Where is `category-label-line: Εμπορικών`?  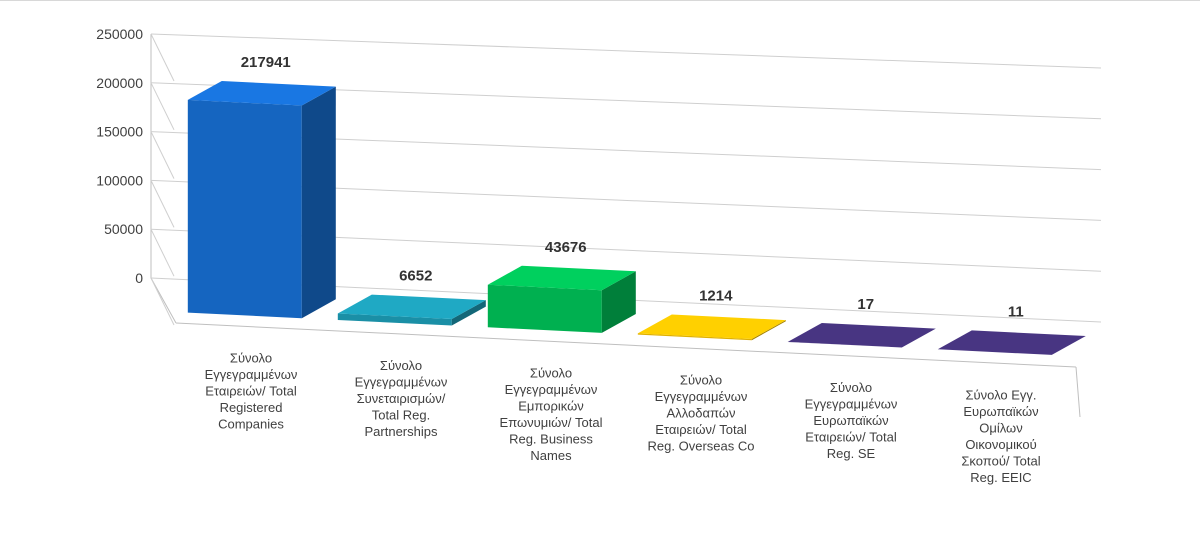 category-label-line: Εμπορικών is located at coordinates (550, 405).